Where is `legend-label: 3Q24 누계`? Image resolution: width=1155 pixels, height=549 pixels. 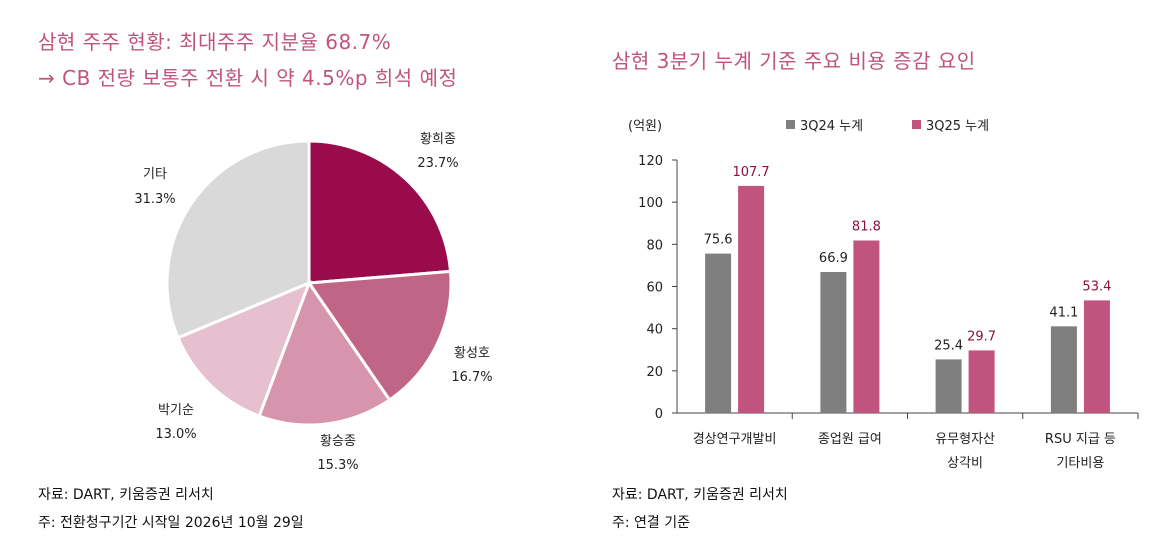 legend-label: 3Q24 누계 is located at coordinates (831, 126).